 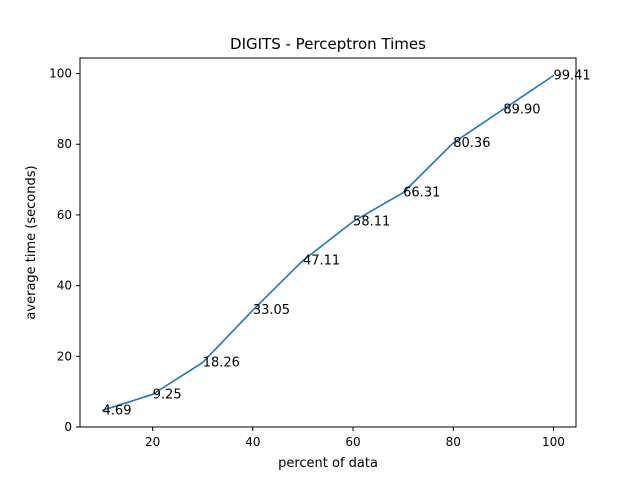 What do you see at coordinates (167, 394) in the screenshot?
I see `data-label: 9.25` at bounding box center [167, 394].